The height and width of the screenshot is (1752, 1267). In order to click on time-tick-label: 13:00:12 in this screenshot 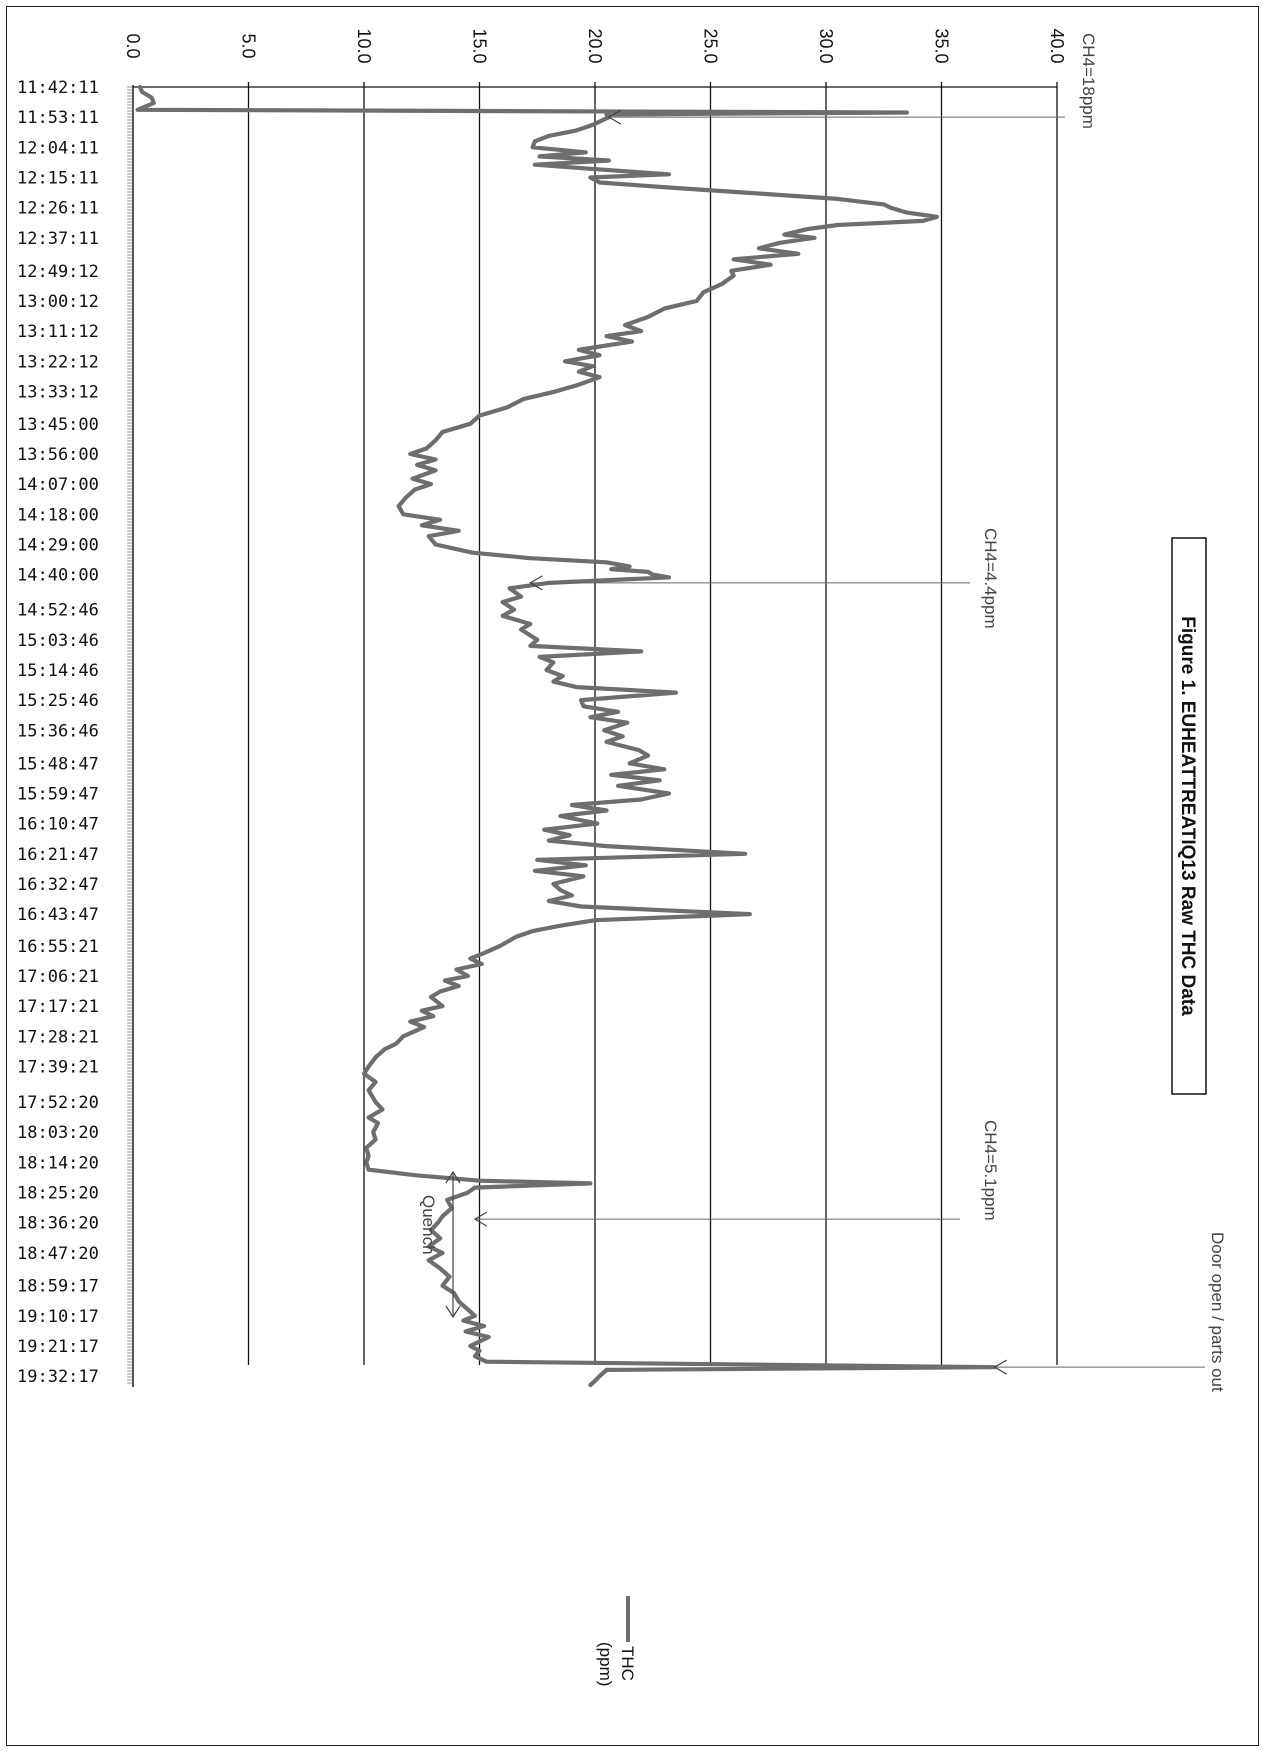, I will do `click(58, 302)`.